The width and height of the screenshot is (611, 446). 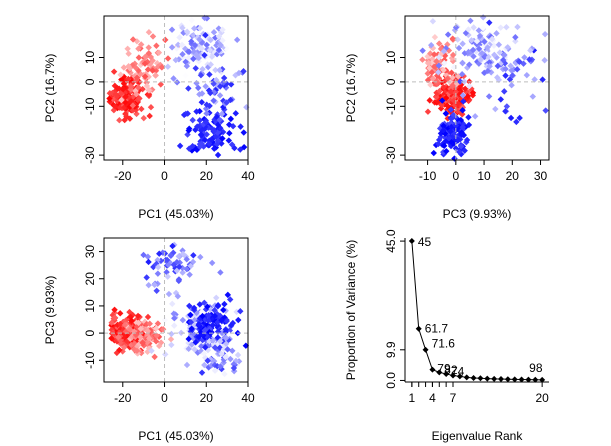 What do you see at coordinates (207, 398) in the screenshot?
I see `x-tick-label: 20` at bounding box center [207, 398].